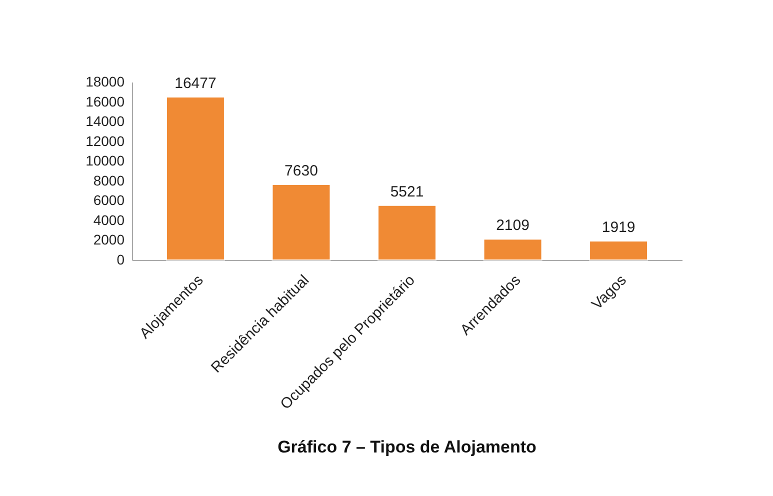 The width and height of the screenshot is (773, 496). I want to click on y-tick-label: 8000, so click(109, 180).